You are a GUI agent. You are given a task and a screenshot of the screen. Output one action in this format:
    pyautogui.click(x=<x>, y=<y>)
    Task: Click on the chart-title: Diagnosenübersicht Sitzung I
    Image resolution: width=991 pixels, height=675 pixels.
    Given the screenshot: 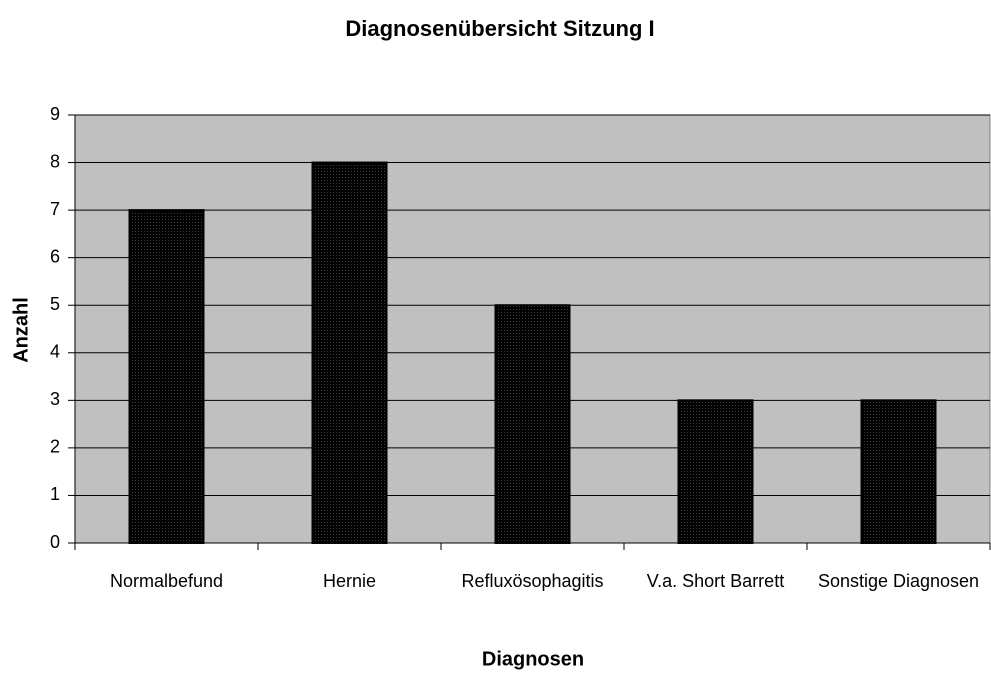 What is the action you would take?
    pyautogui.click(x=499, y=28)
    